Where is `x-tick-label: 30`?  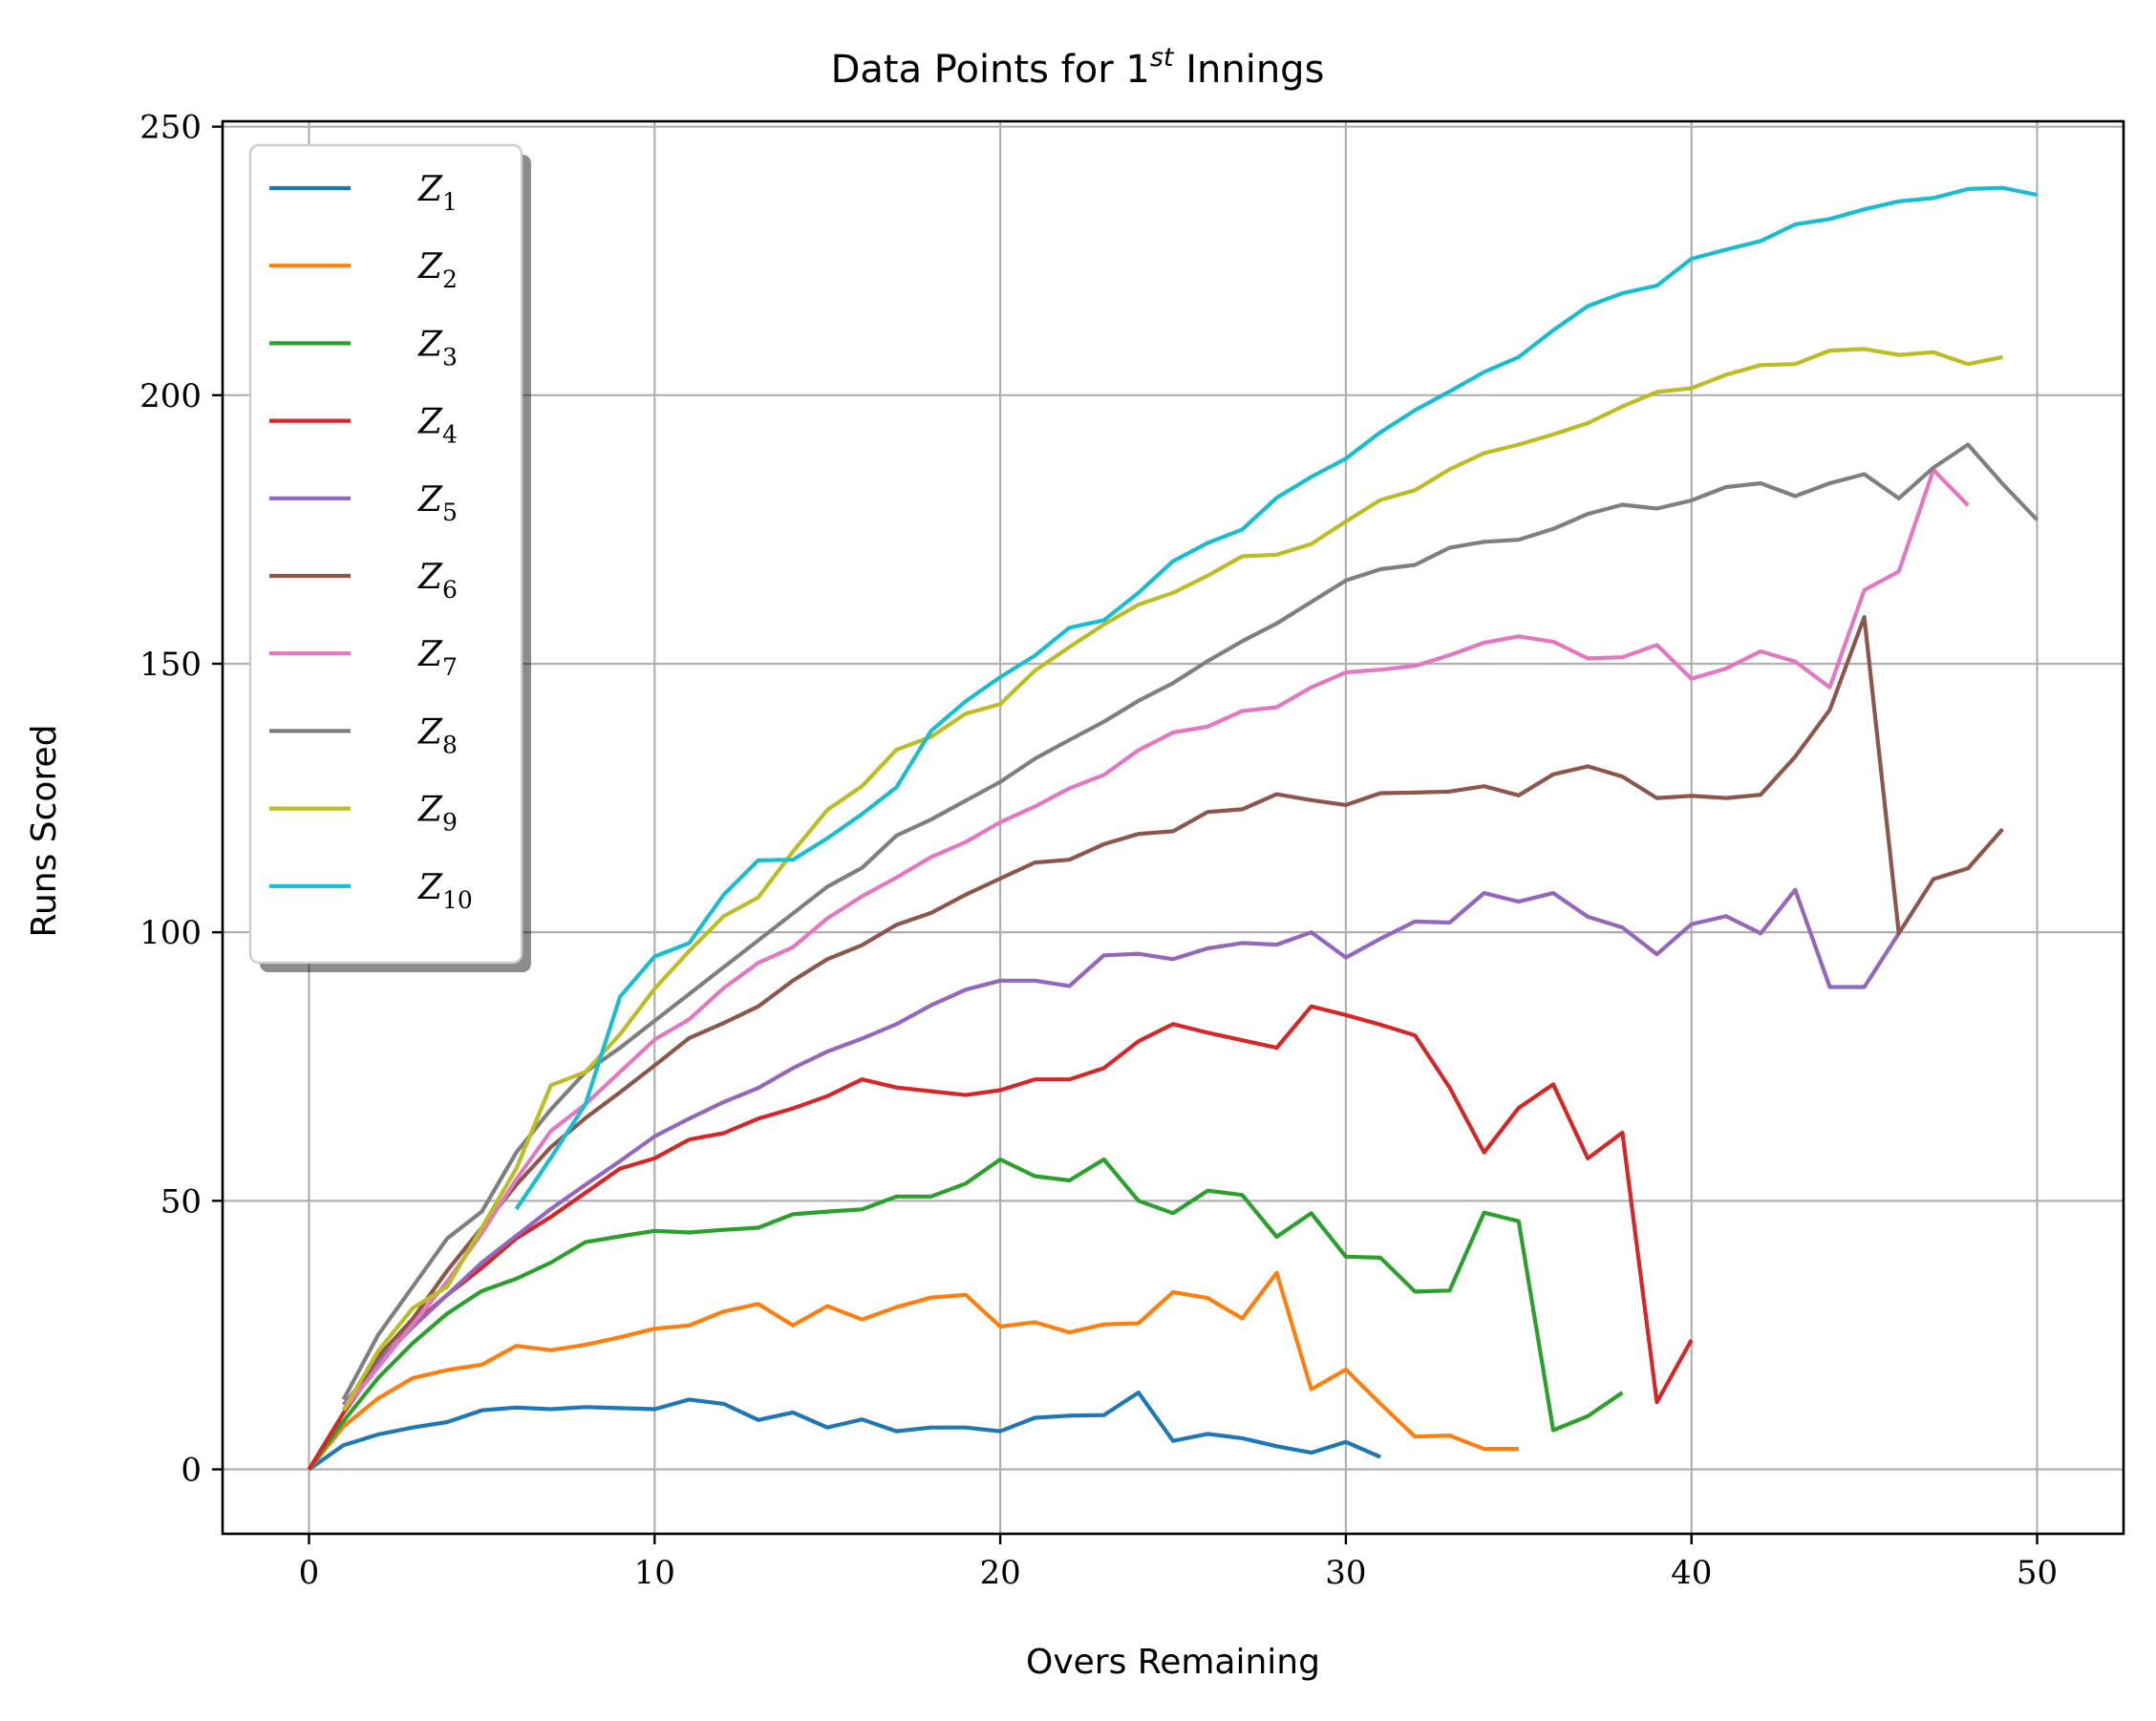
x-tick-label: 30 is located at coordinates (1345, 1573).